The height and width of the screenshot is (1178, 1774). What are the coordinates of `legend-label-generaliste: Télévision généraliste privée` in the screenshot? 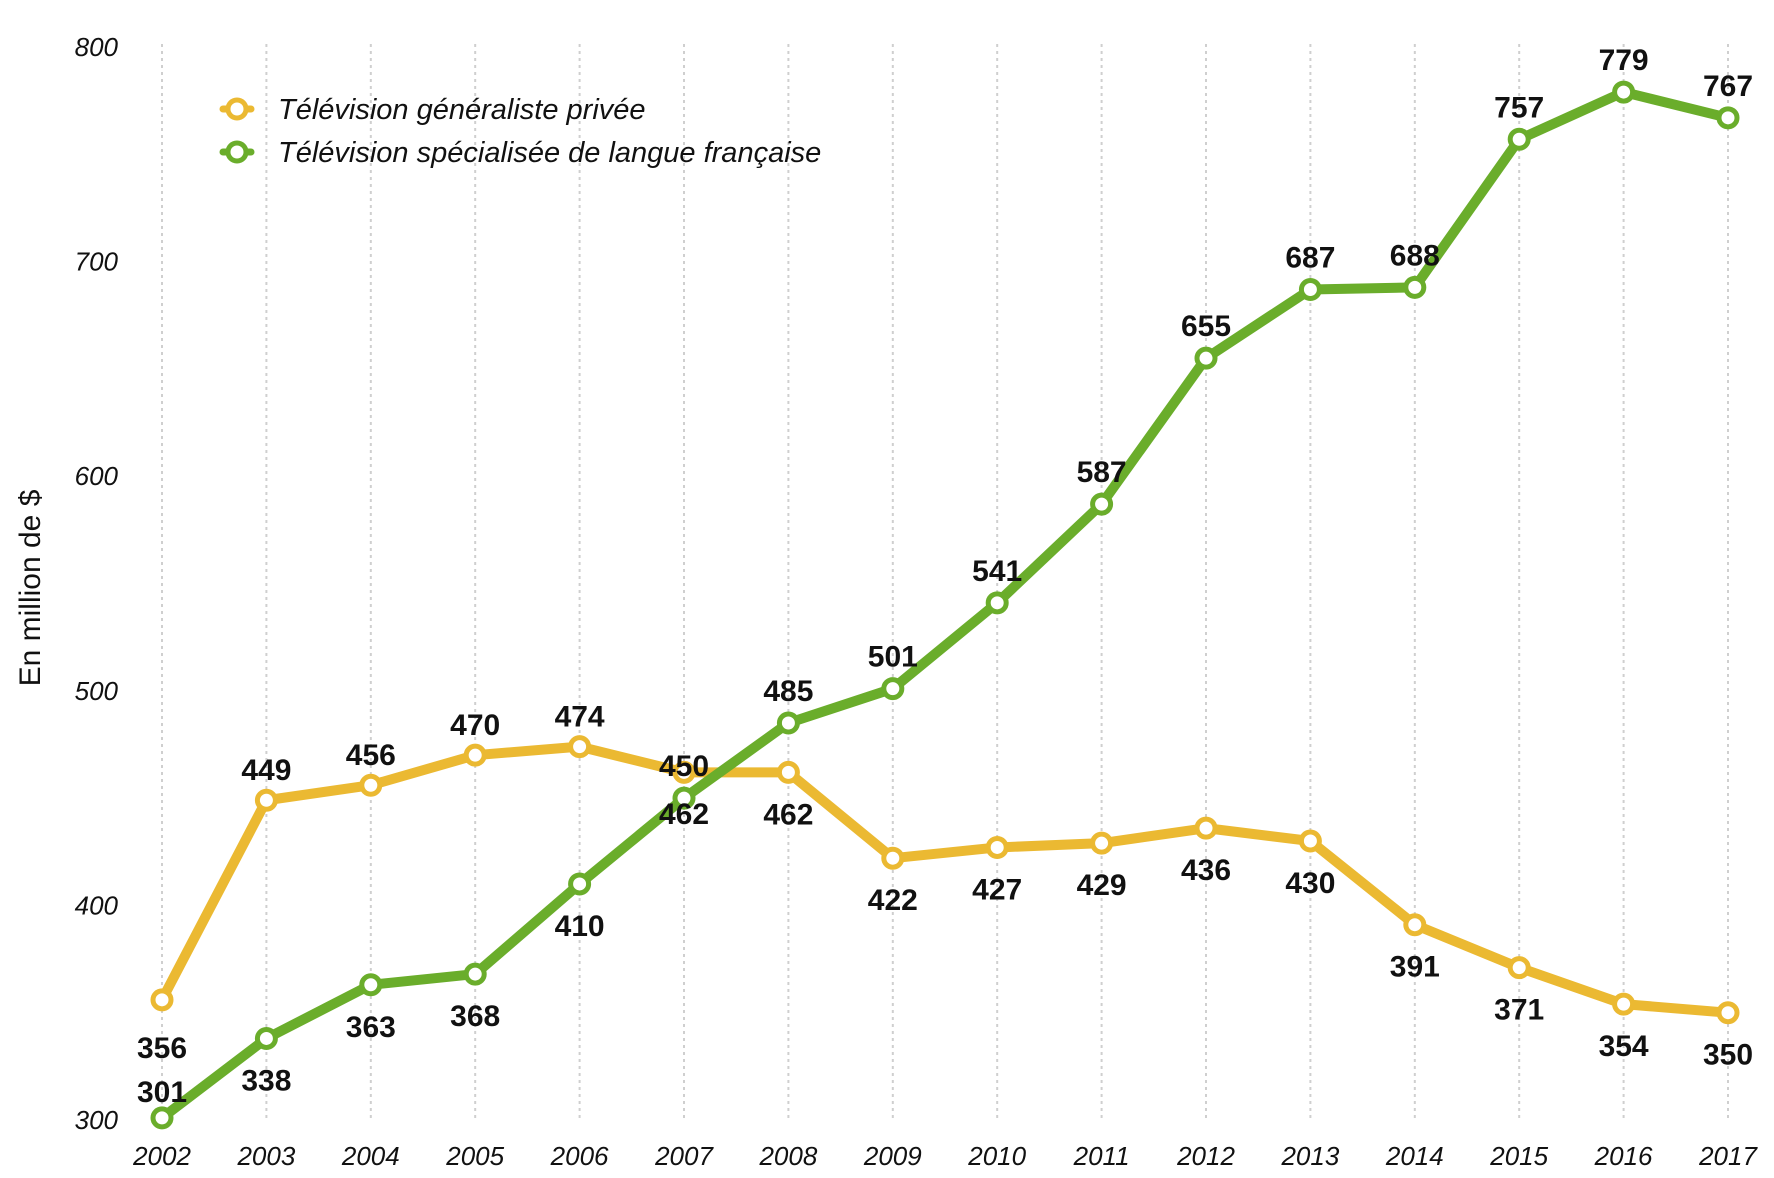 It's located at (462, 110).